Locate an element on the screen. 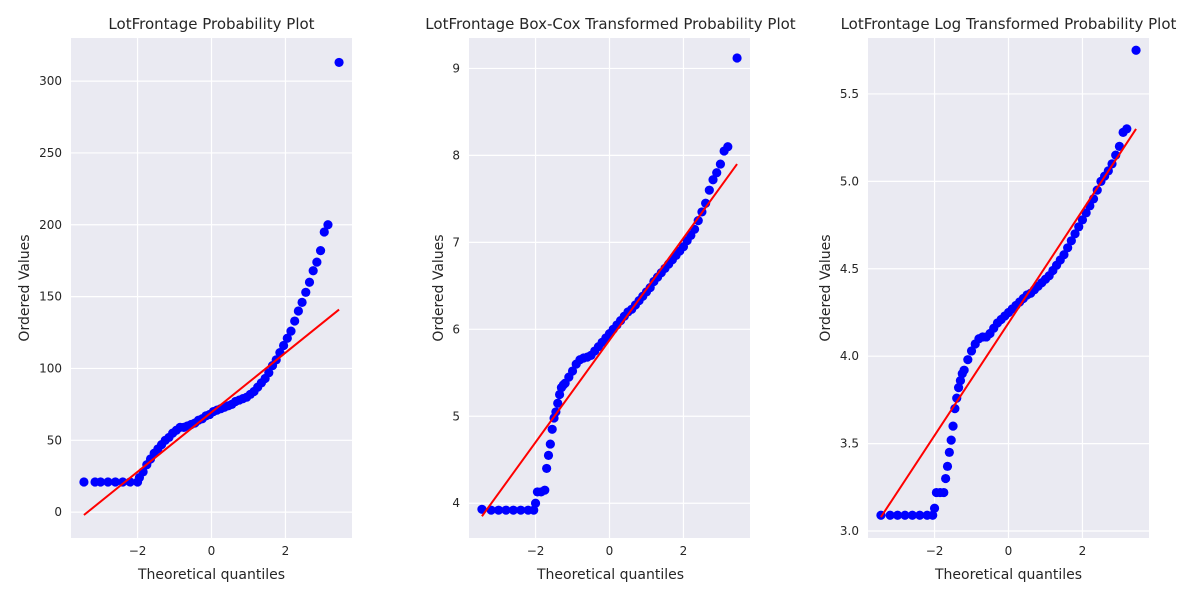  y-tick-label: 5.0 is located at coordinates (849, 181).